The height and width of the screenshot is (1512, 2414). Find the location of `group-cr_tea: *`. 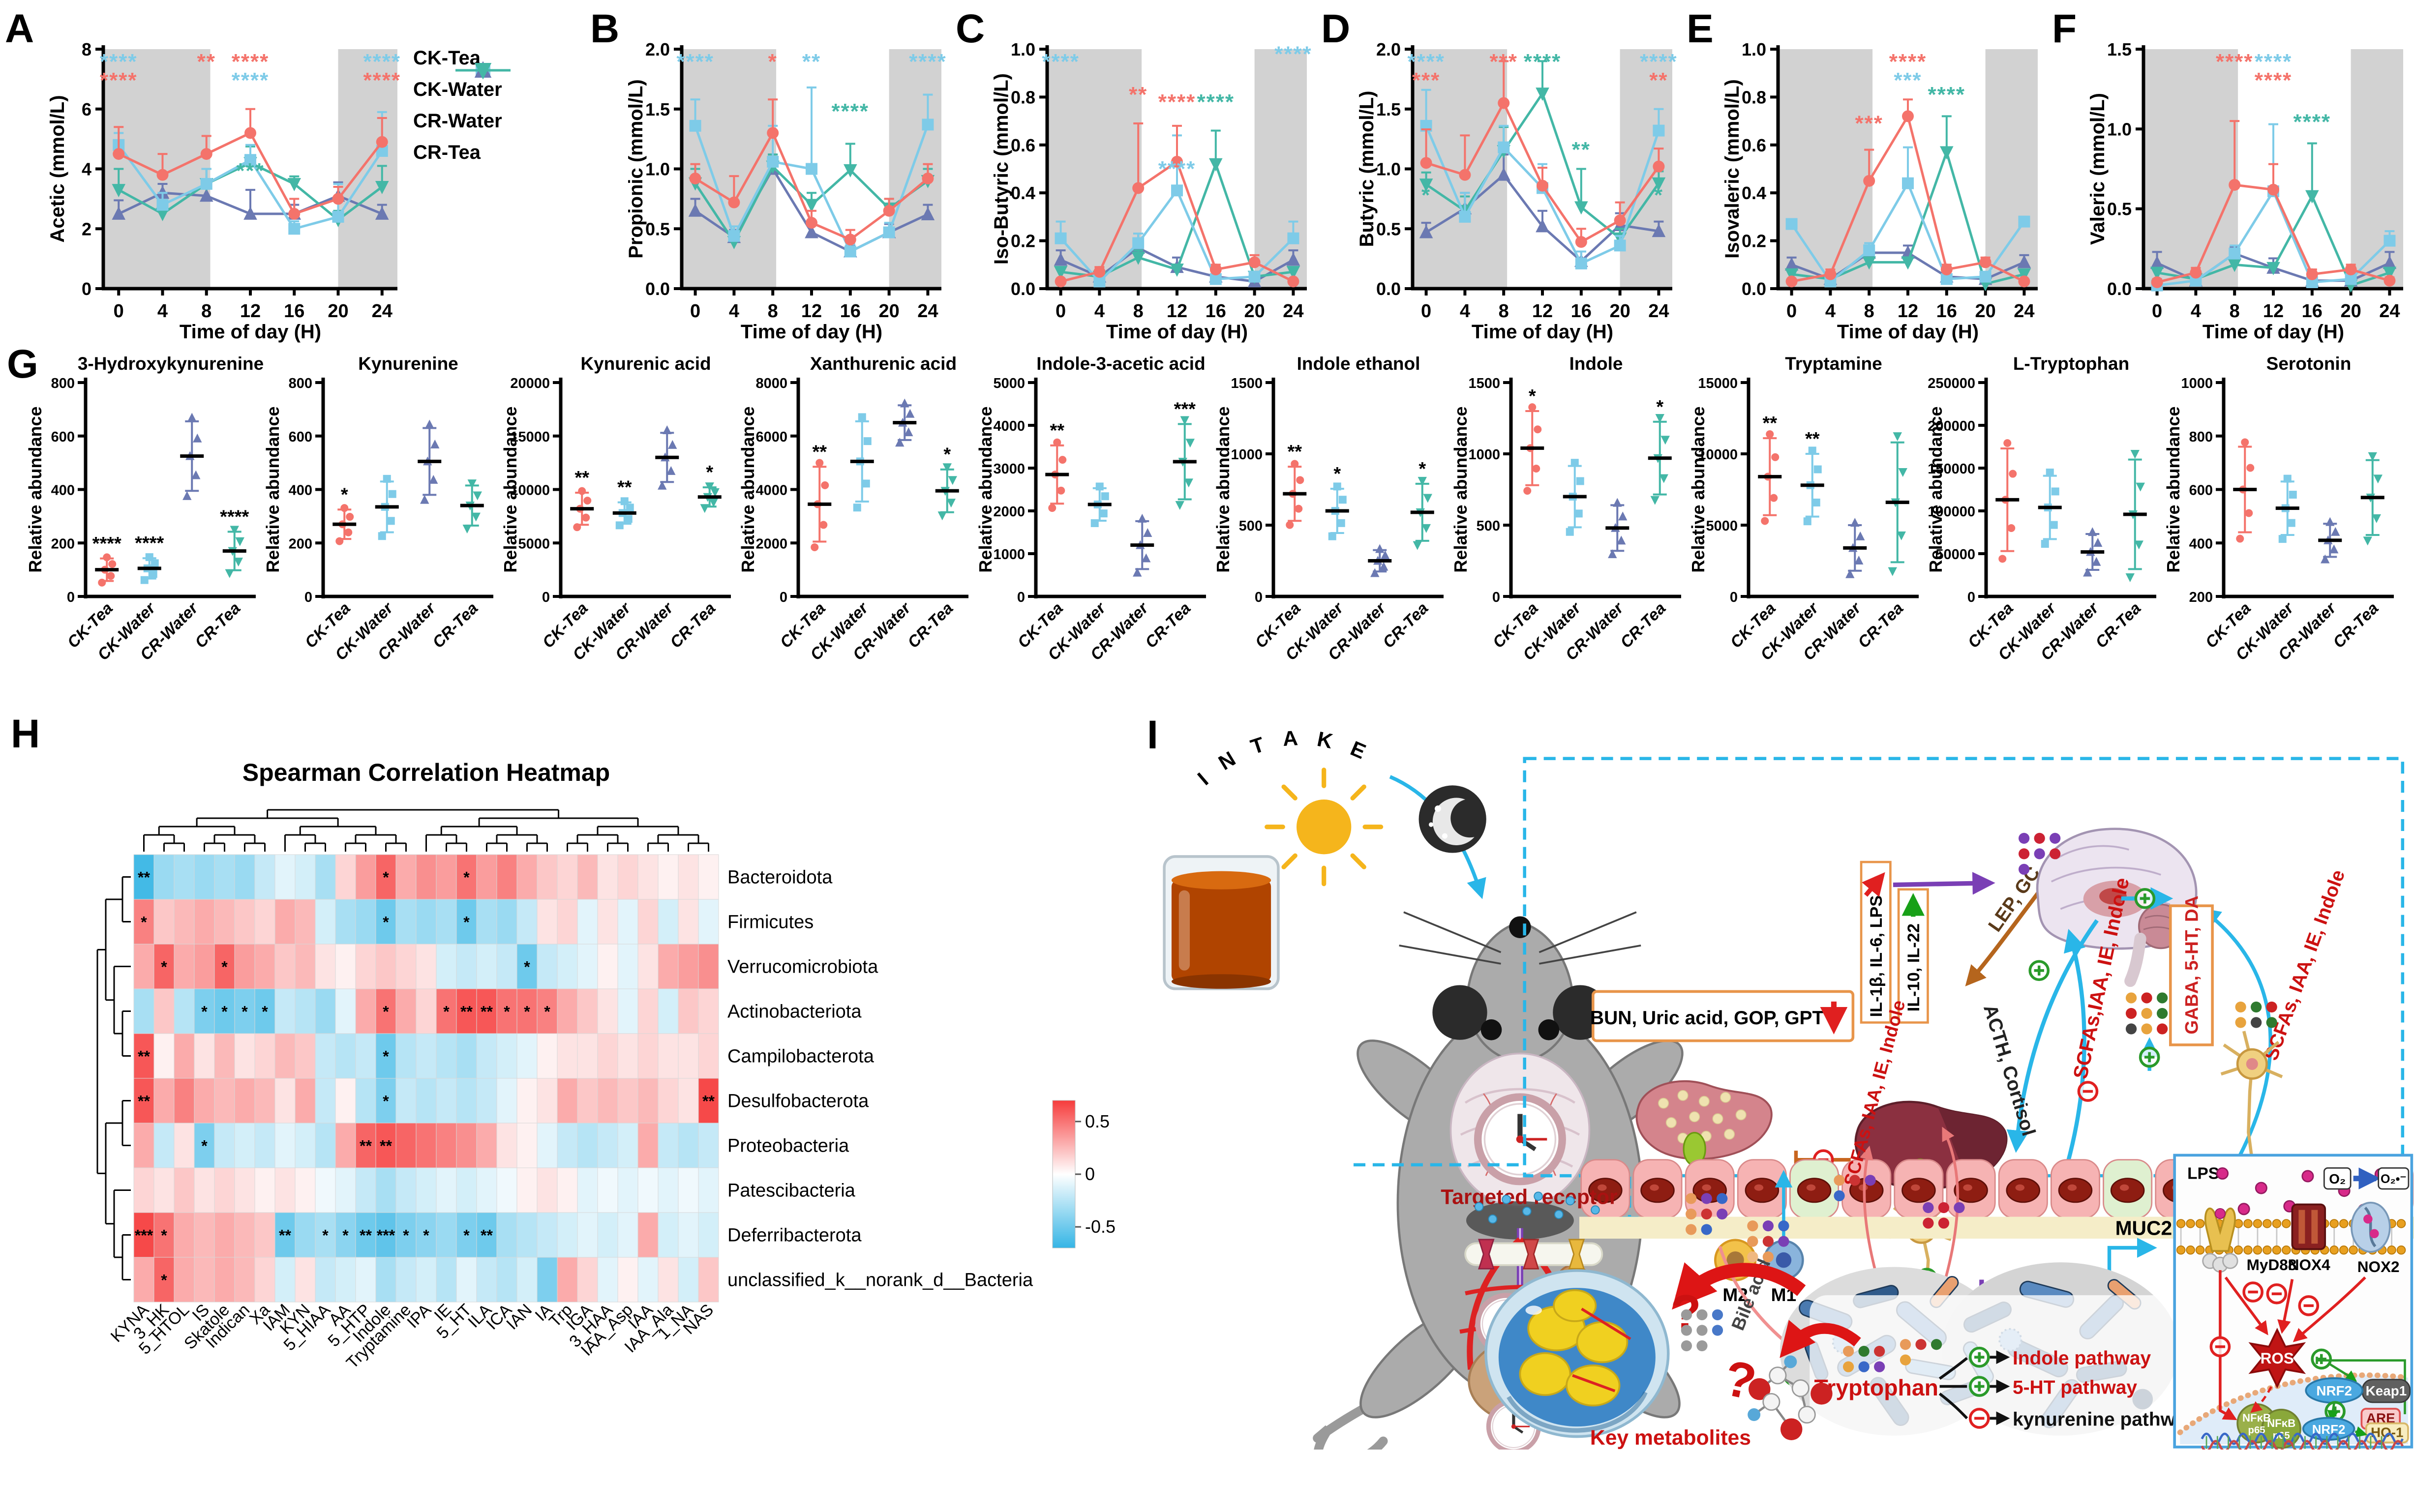

group-cr_tea: * is located at coordinates (710, 487).